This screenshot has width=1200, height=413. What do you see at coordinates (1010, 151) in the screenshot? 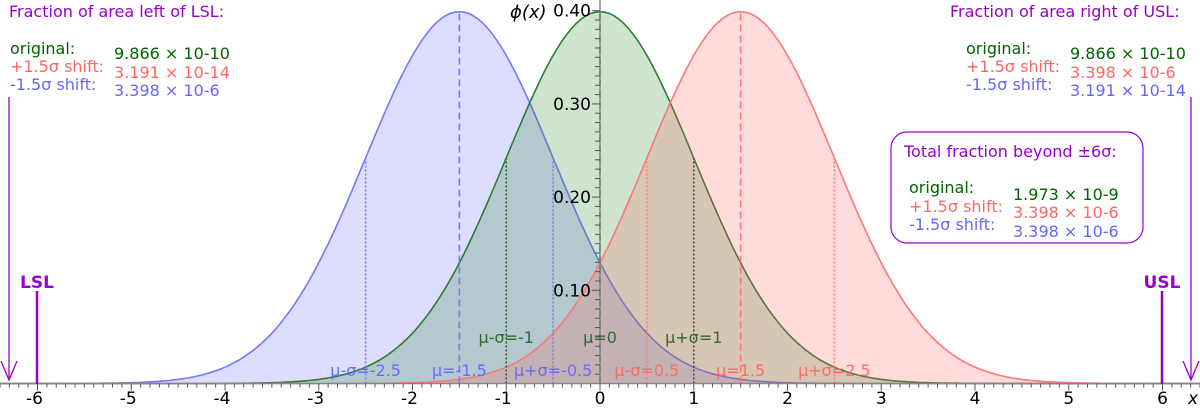
I see `total-box-title: Total fraction beyond ±6σ:` at bounding box center [1010, 151].